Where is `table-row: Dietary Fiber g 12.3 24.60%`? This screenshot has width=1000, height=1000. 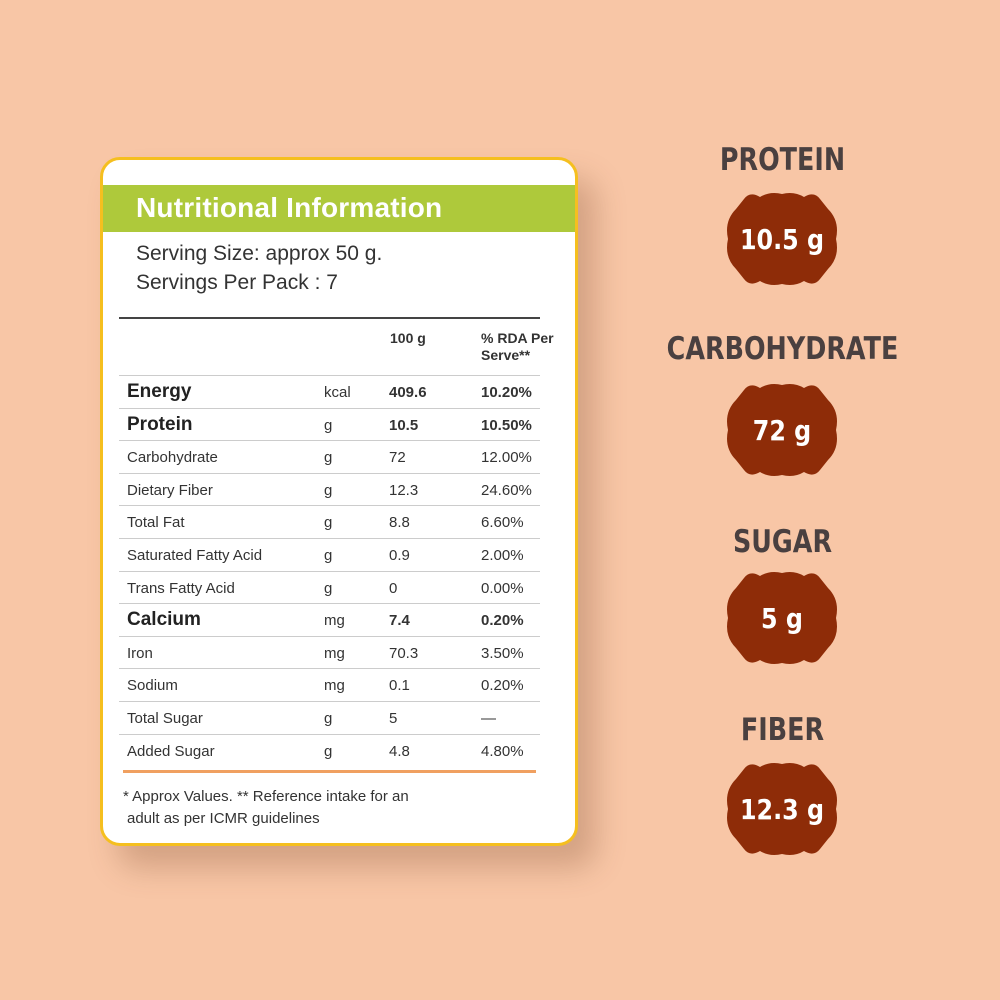 table-row: Dietary Fiber g 12.3 24.60% is located at coordinates (329, 489).